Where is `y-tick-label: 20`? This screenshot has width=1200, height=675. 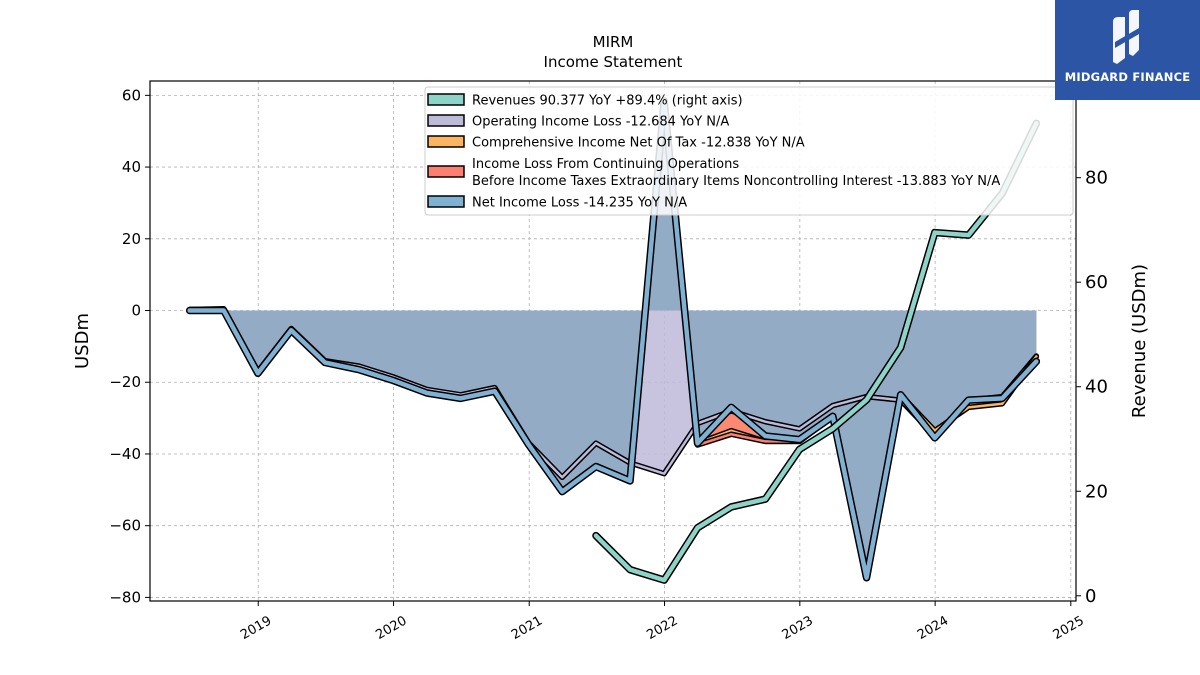
y-tick-label: 20 is located at coordinates (131, 239).